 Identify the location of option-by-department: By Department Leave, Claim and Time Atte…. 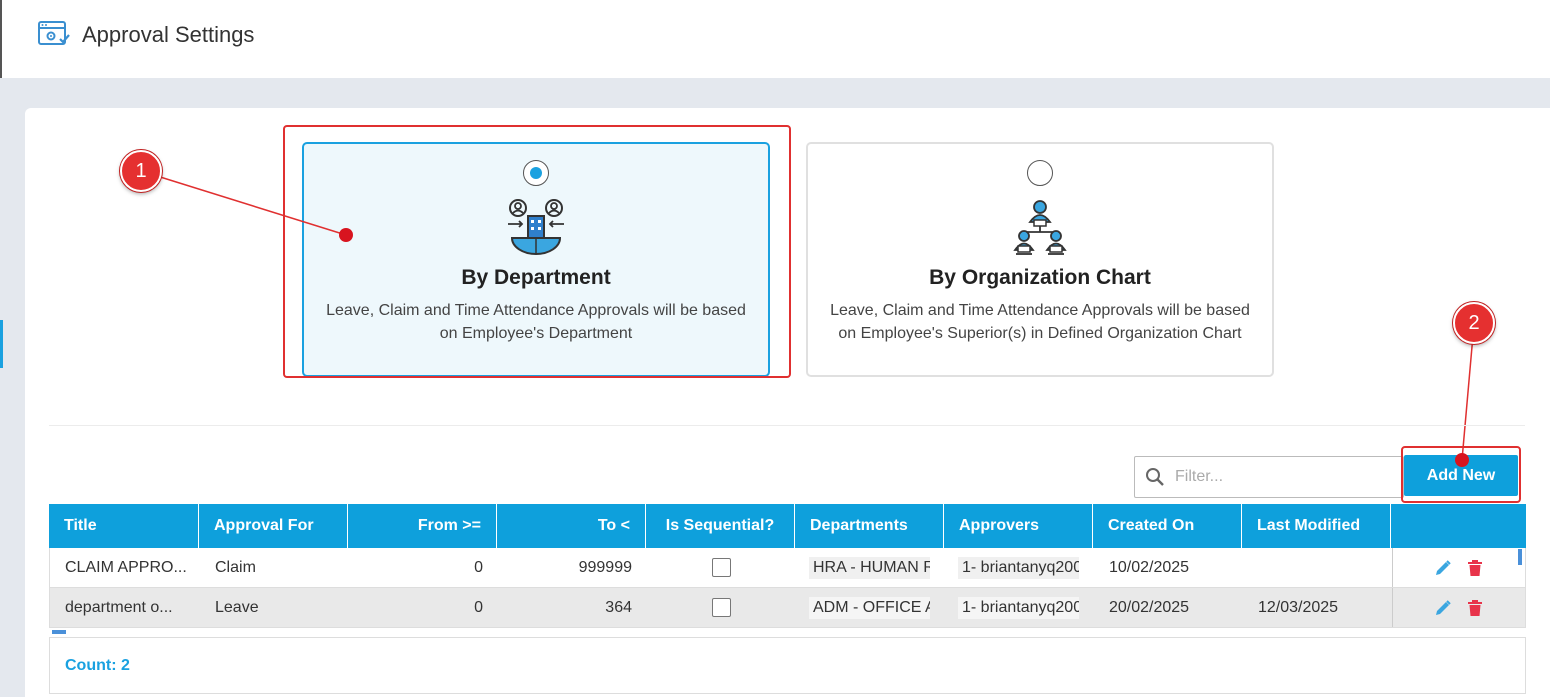
(536, 259).